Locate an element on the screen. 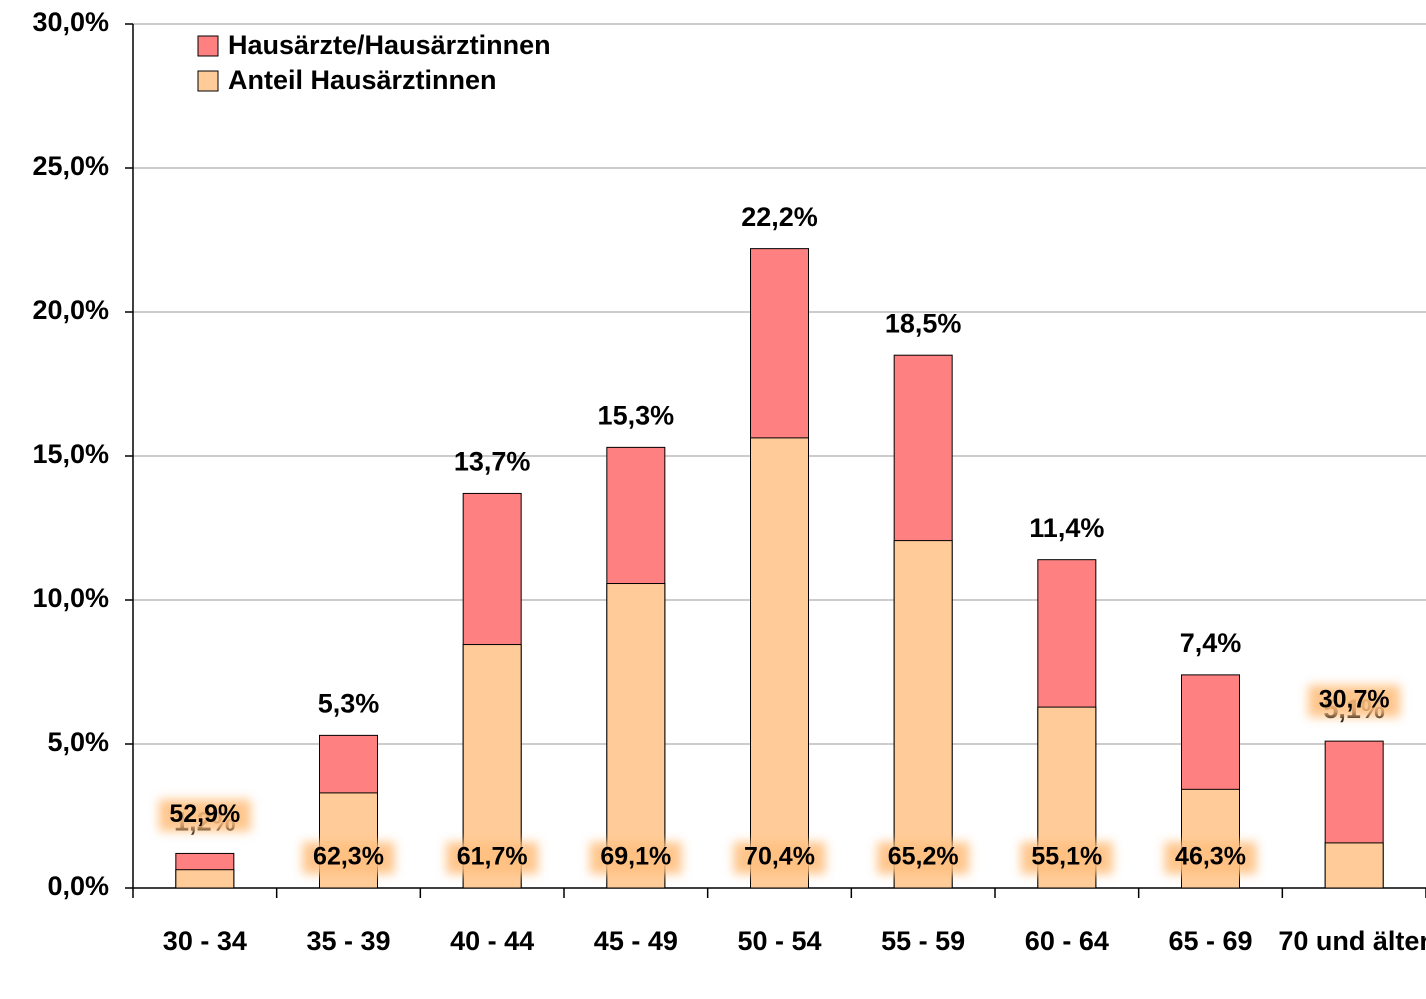 Image resolution: width=1426 pixels, height=999 pixels. x-tick-label: 35 - 39 is located at coordinates (348, 941).